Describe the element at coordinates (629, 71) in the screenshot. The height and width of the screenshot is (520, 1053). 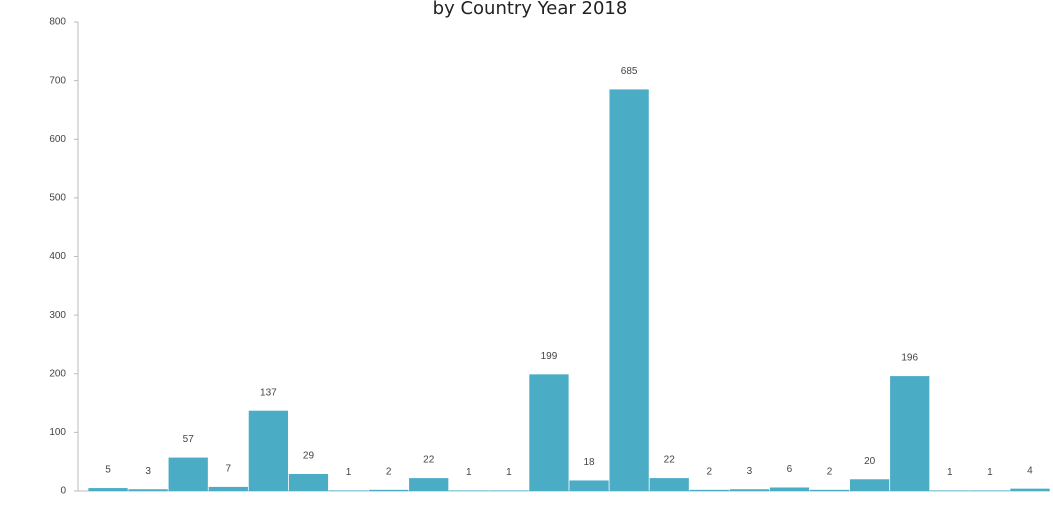
I see `value-label: 685` at that location.